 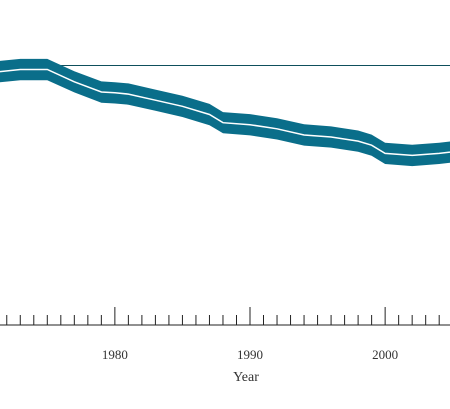 What do you see at coordinates (223, 316) in the screenshot?
I see `x-axis-ticks` at bounding box center [223, 316].